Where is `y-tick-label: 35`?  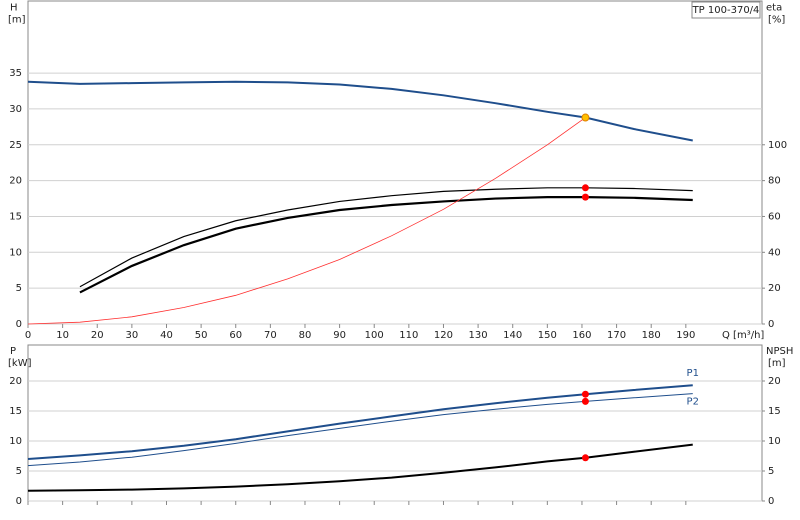 y-tick-label: 35 is located at coordinates (15, 73).